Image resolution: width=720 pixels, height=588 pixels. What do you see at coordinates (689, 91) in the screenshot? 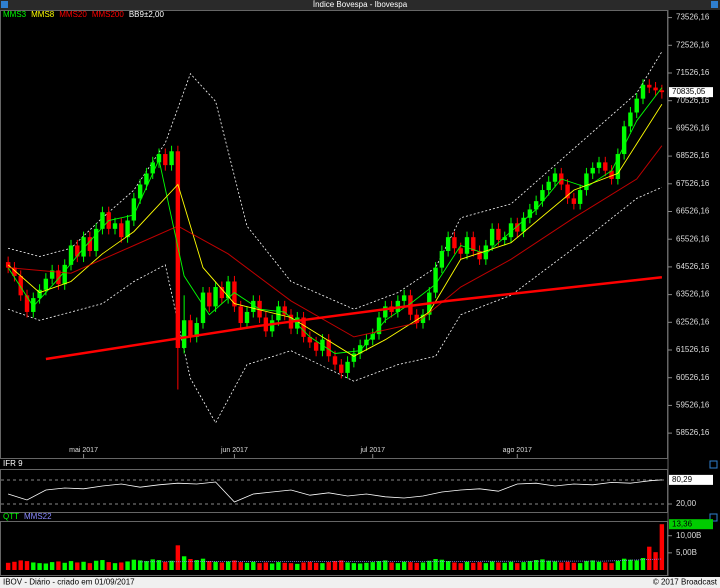
I see `current-value-label: 70835,05` at bounding box center [689, 91].